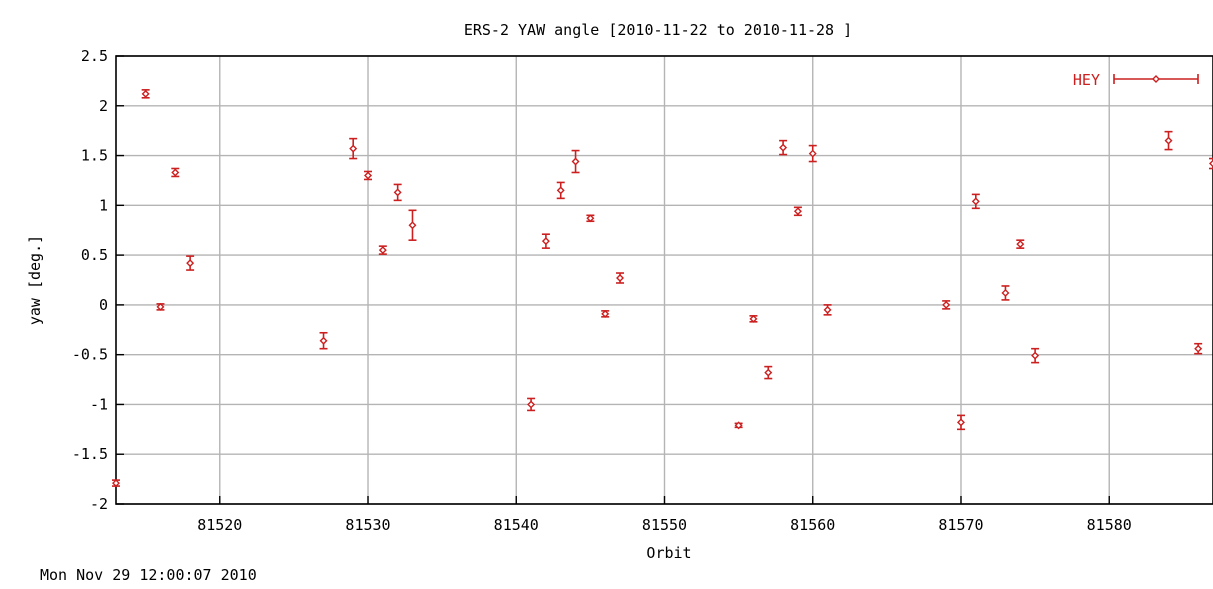  I want to click on y-tick-label: 1, so click(103, 205).